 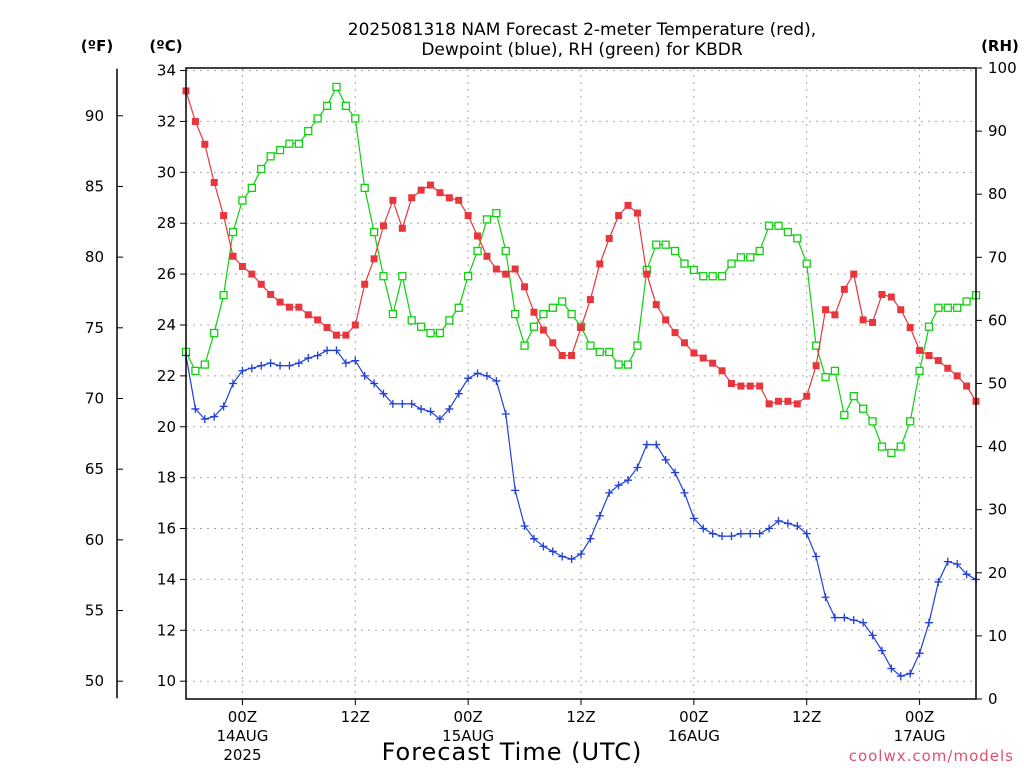 What do you see at coordinates (920, 736) in the screenshot?
I see `x-tick-date: 17AUG` at bounding box center [920, 736].